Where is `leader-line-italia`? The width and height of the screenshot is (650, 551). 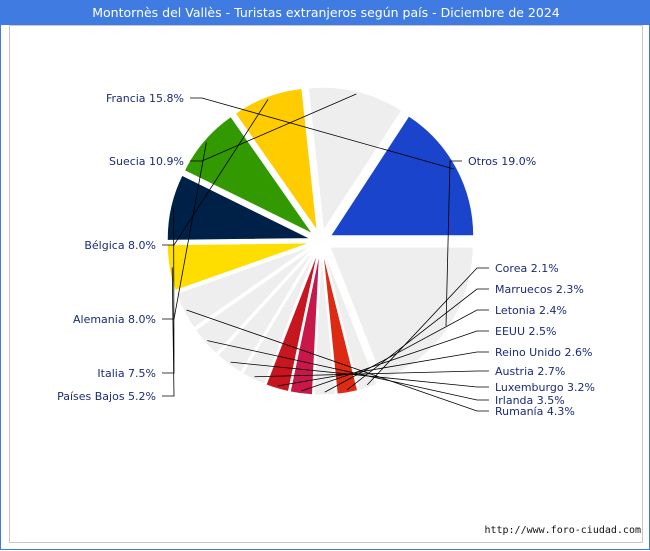 leader-line-italia is located at coordinates (168, 290).